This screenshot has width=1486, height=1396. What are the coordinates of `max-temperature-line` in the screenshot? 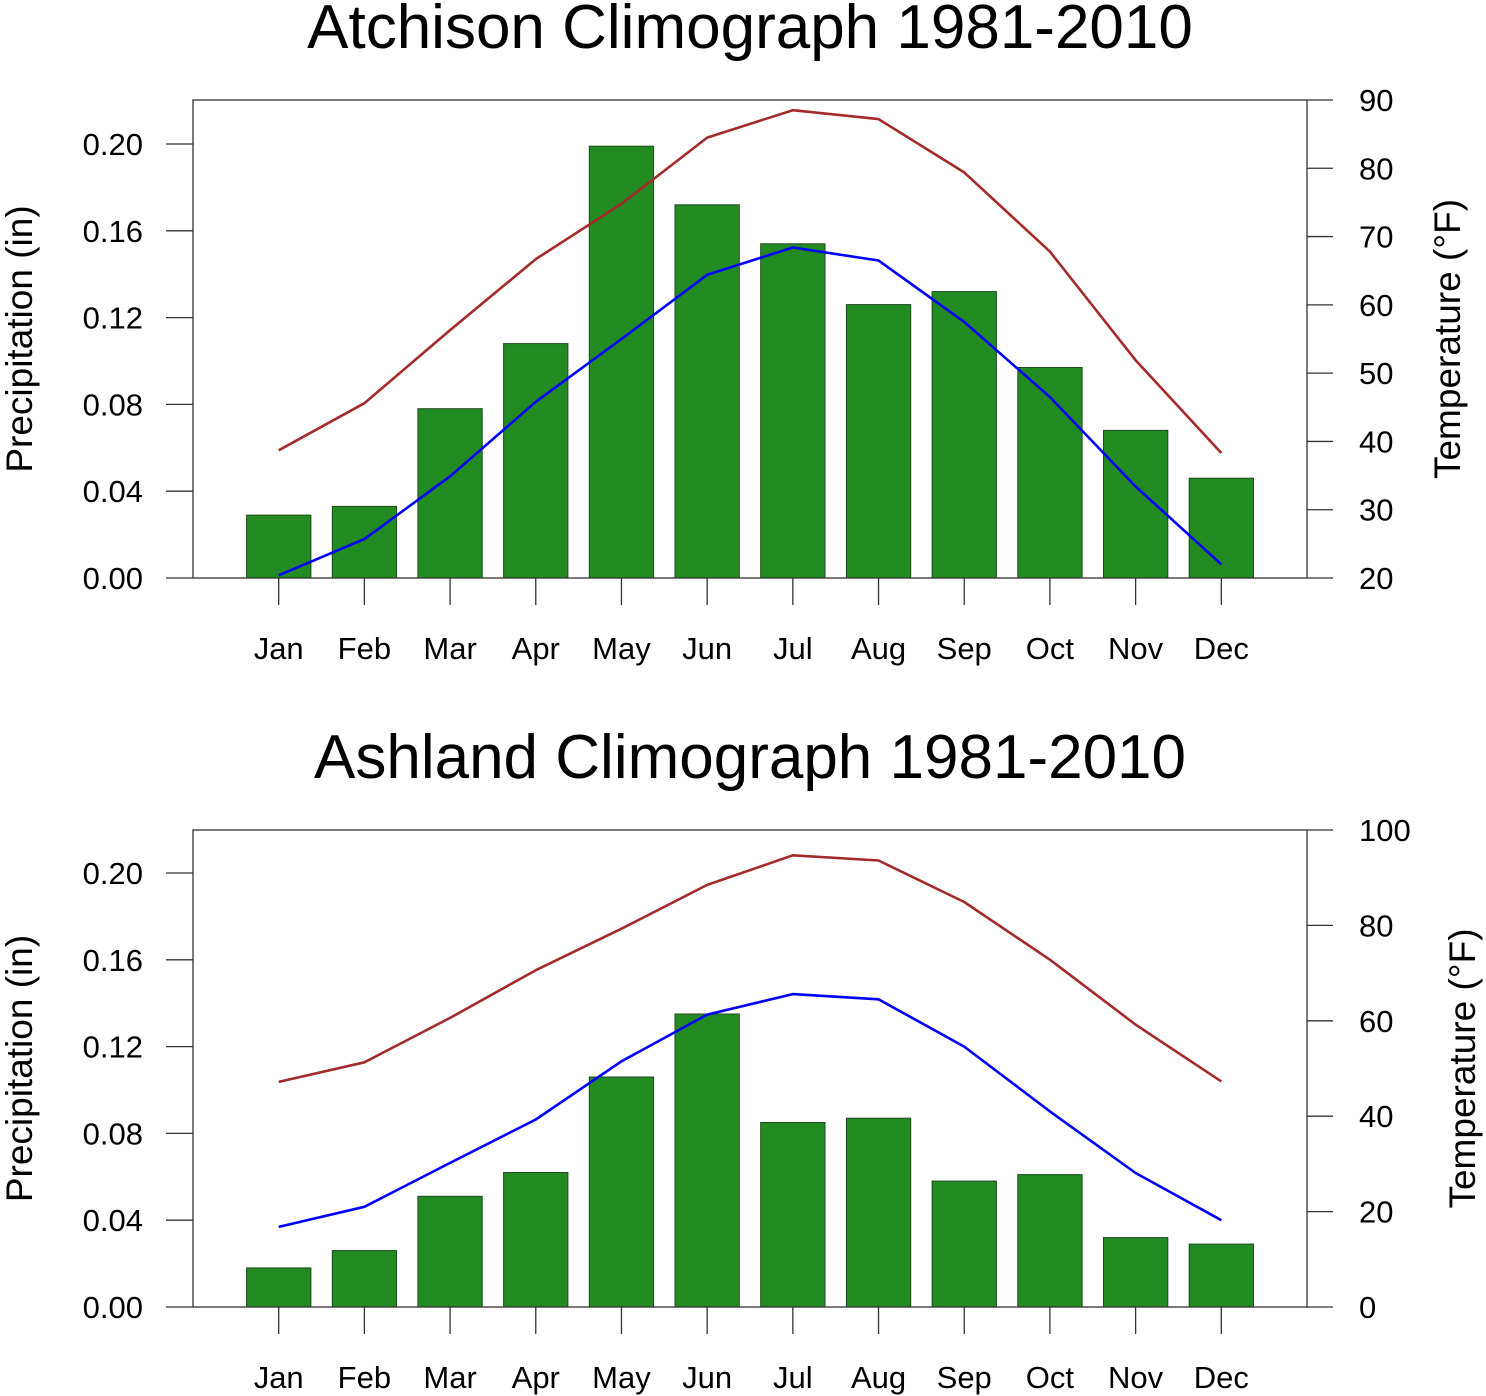 It's located at (750, 968).